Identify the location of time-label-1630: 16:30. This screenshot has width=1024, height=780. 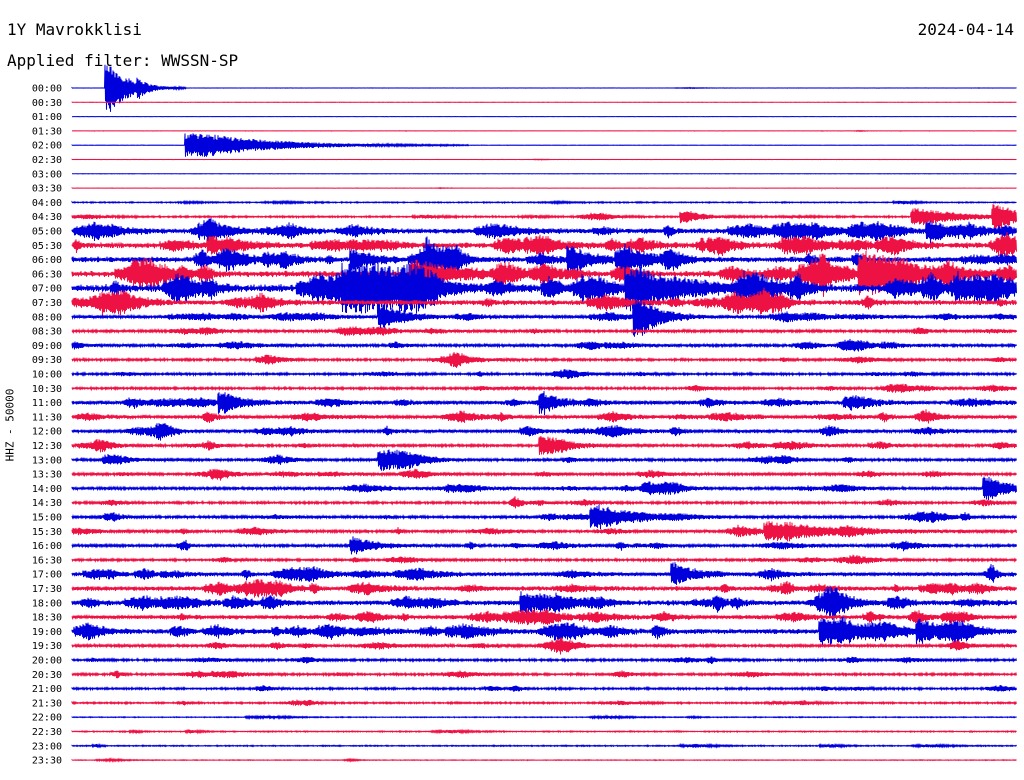
(47, 560).